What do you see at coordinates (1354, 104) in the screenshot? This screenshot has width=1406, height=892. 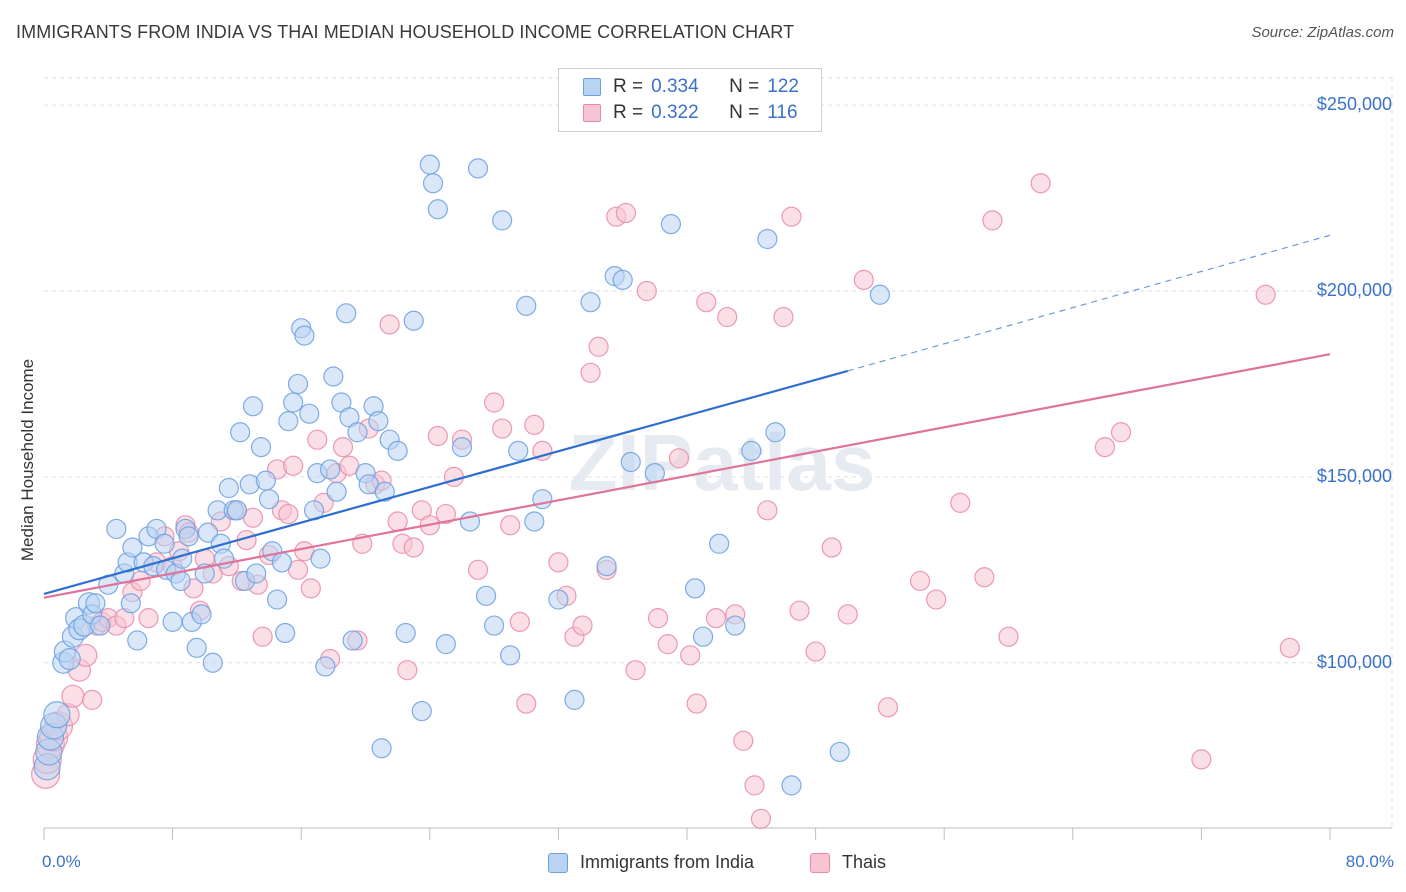 I see `y-tick-label: $250,000` at bounding box center [1354, 104].